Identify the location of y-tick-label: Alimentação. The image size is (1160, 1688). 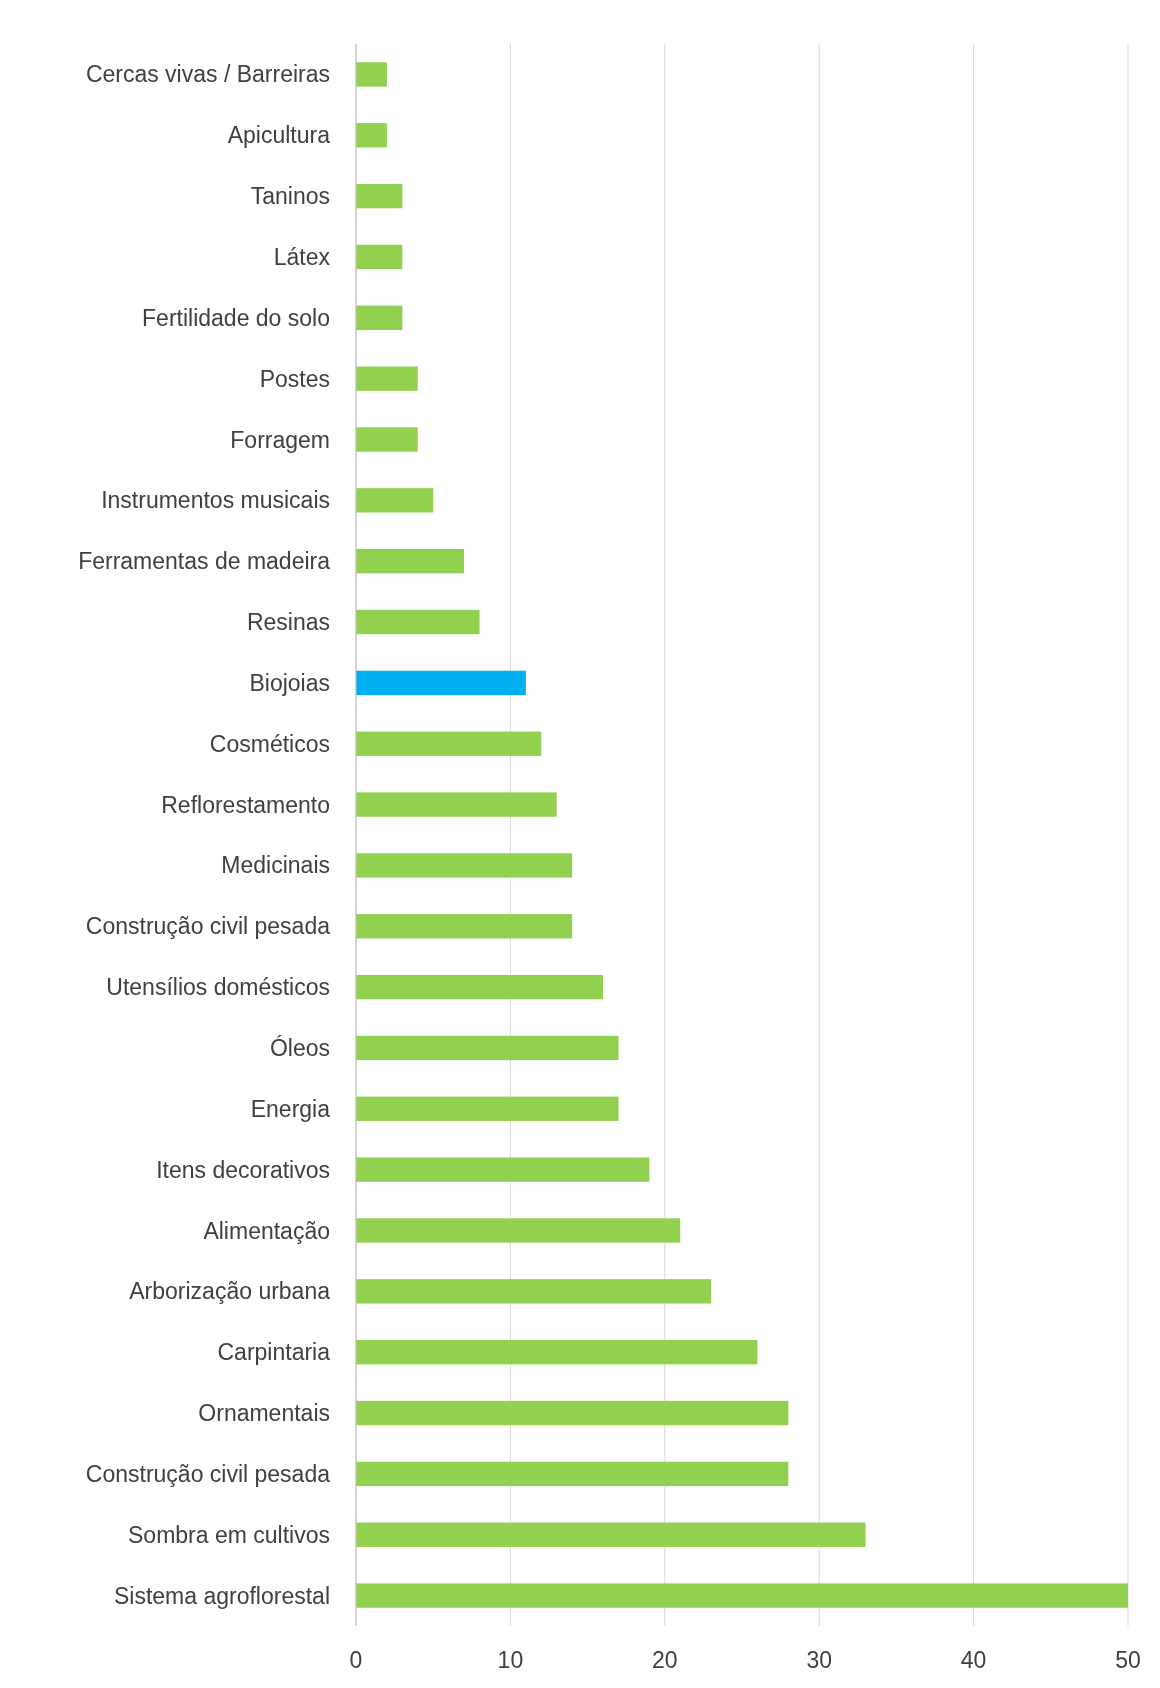
(266, 1230).